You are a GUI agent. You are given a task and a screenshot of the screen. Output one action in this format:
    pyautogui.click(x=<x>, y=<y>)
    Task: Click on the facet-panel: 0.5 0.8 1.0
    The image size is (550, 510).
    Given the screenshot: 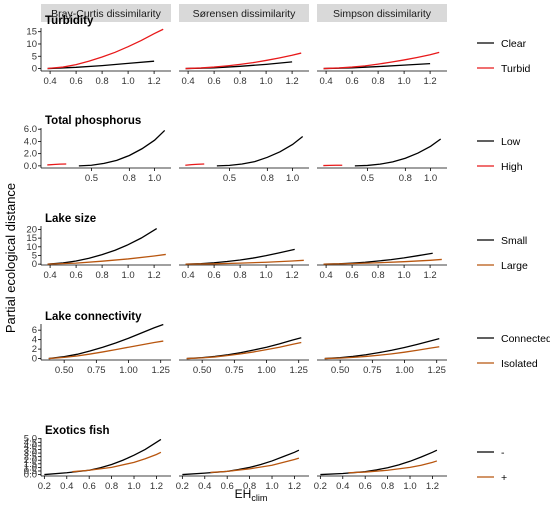 What is the action you would take?
    pyautogui.click(x=382, y=161)
    